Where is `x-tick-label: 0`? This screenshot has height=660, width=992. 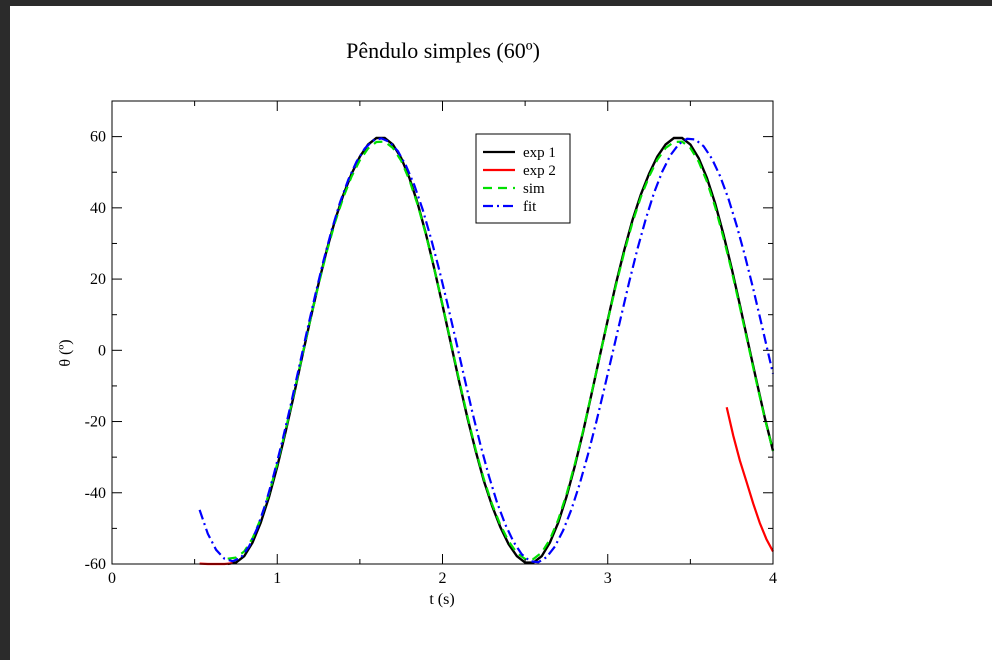
x-tick-label: 0 is located at coordinates (112, 578).